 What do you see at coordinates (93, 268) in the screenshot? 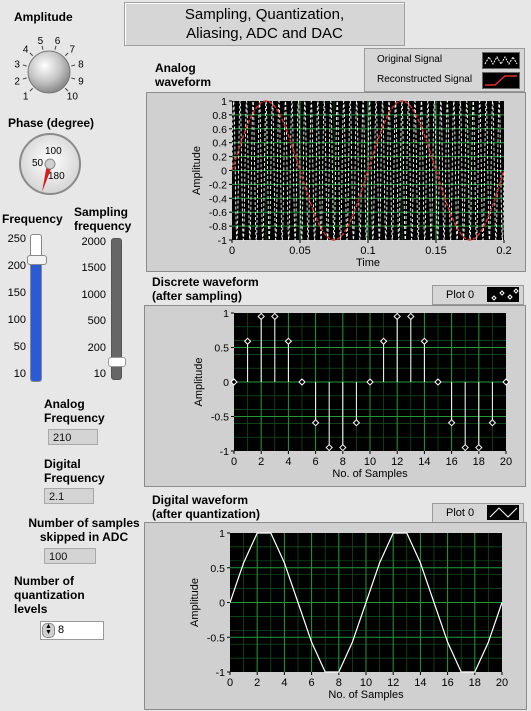
I see `slider-tick-1500: 1500` at bounding box center [93, 268].